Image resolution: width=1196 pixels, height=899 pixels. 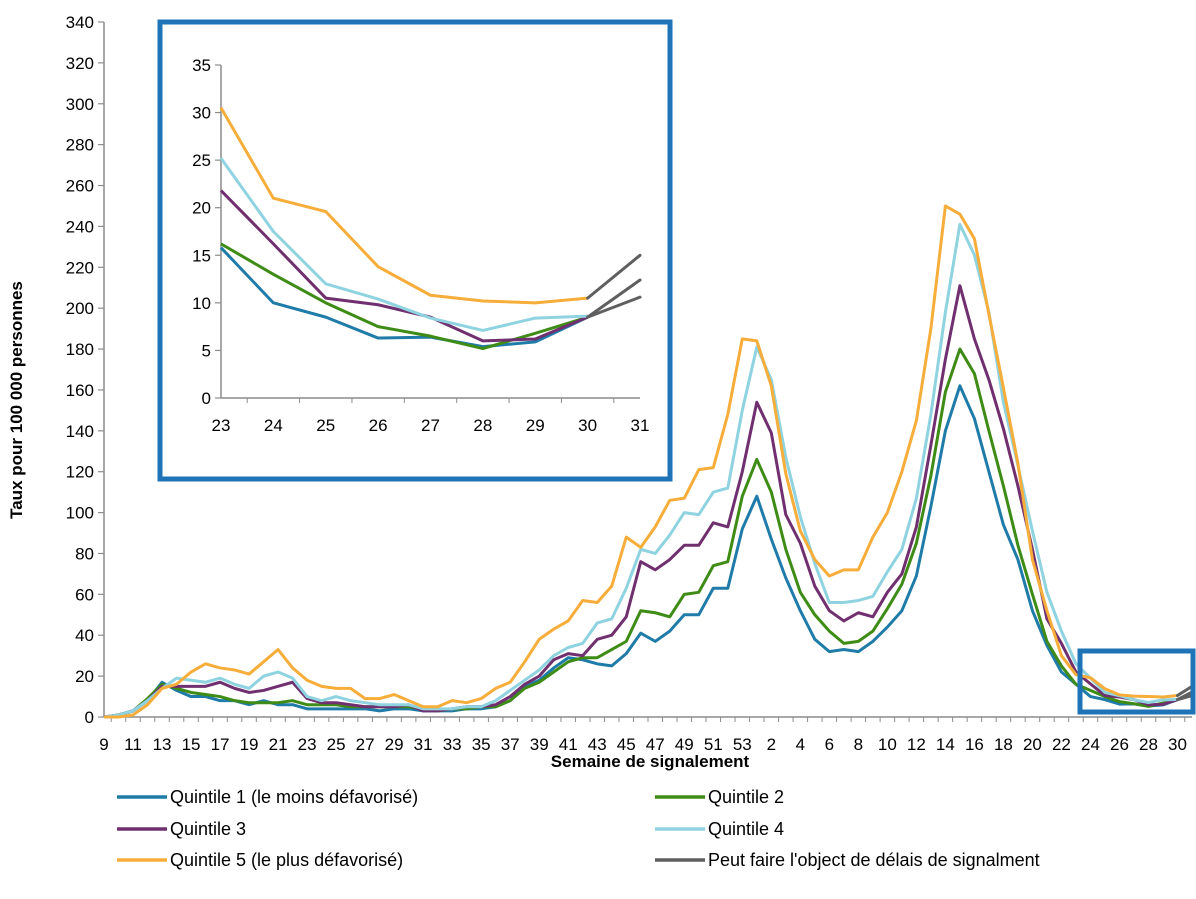 I want to click on main-x-tick-label: 17, so click(x=220, y=744).